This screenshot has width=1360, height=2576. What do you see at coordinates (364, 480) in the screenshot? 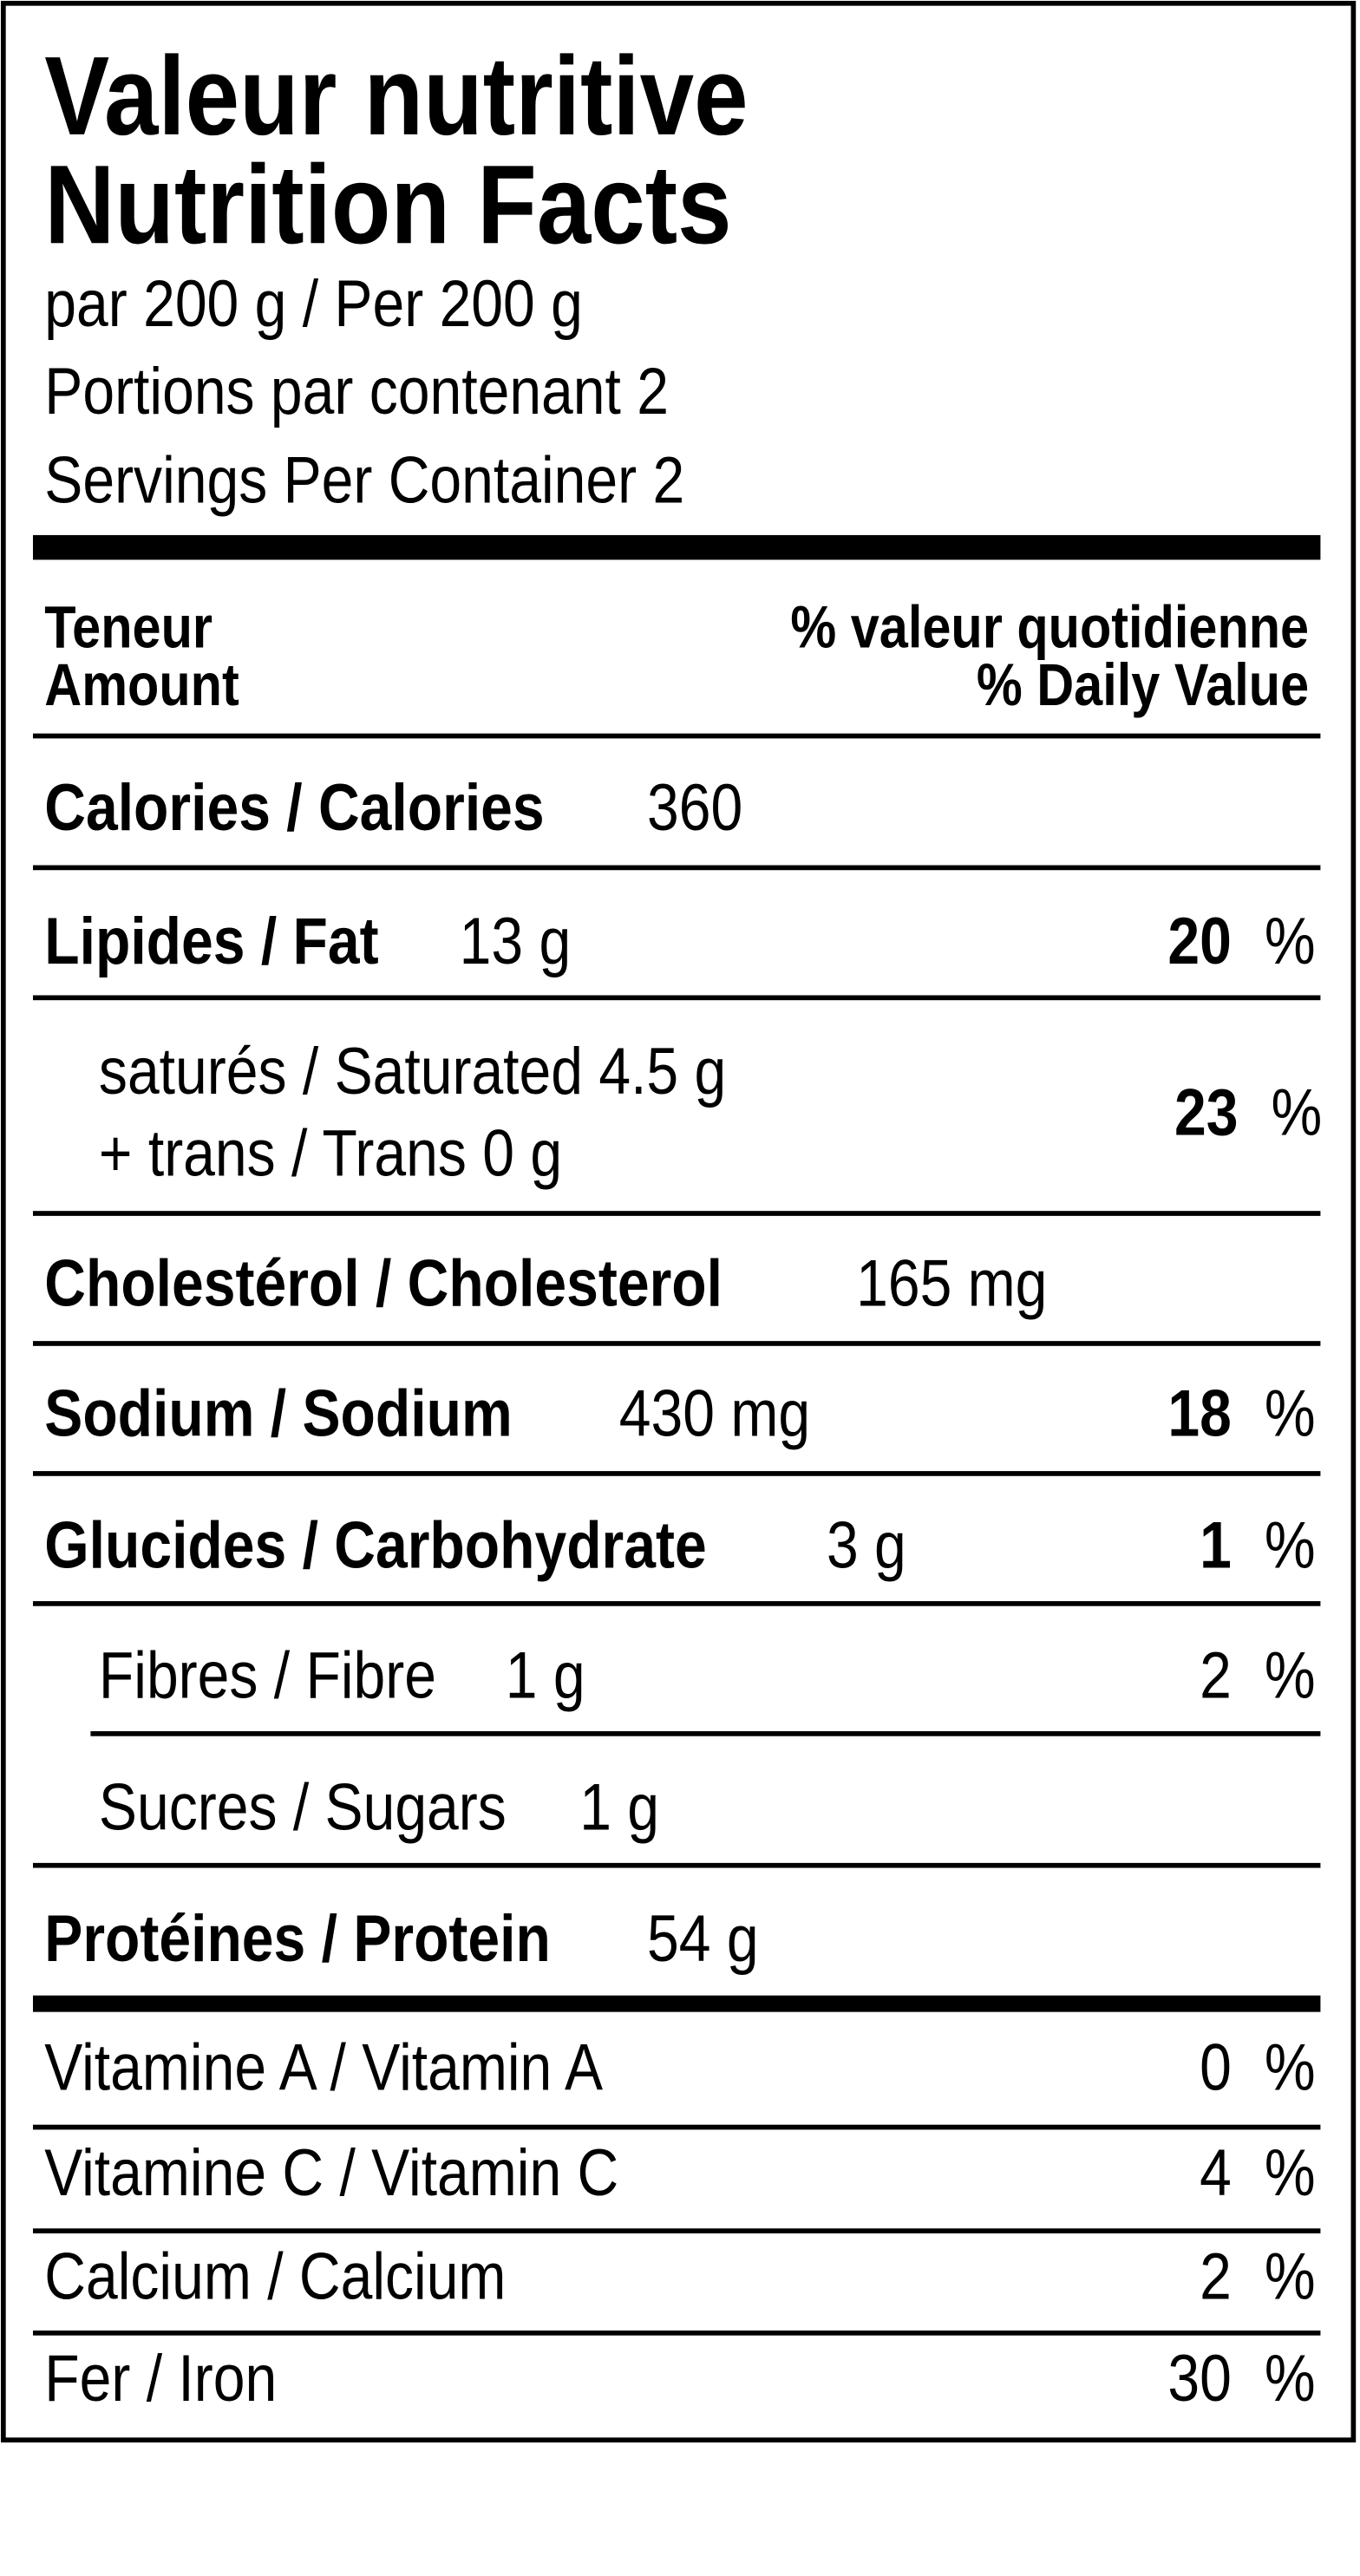
I see `servings: Servings Per Container 2` at bounding box center [364, 480].